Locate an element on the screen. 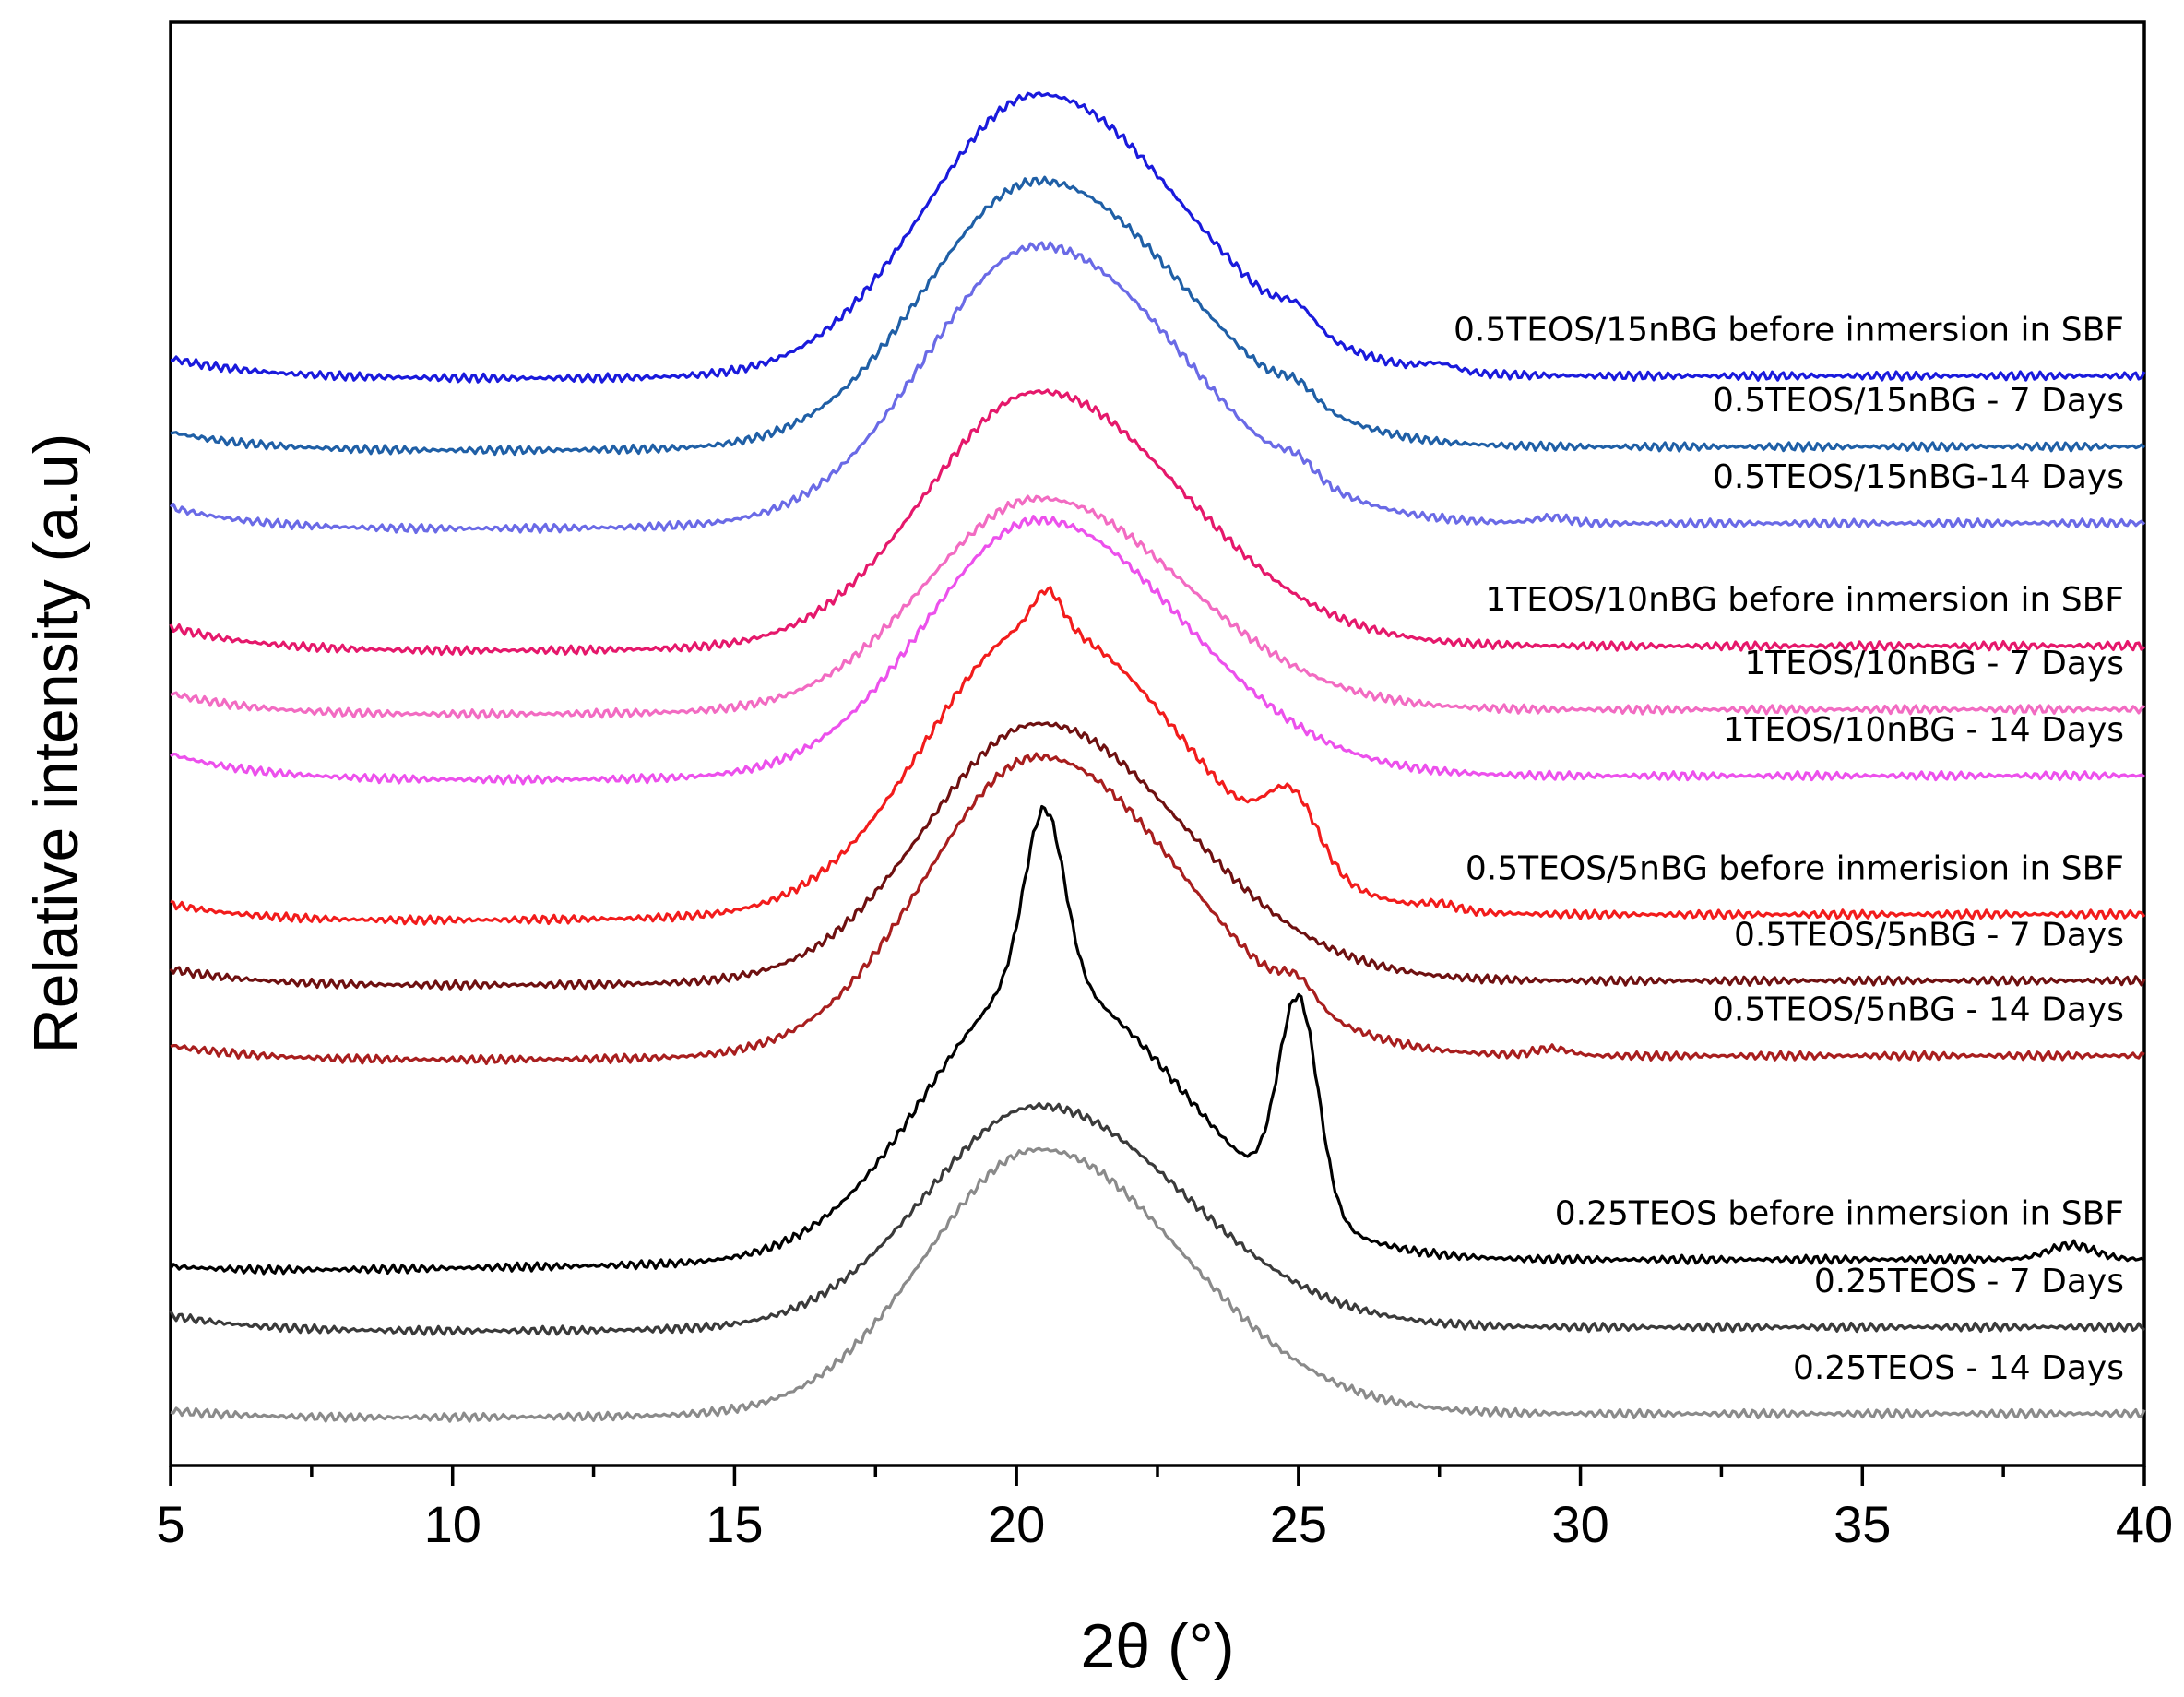 The image size is (2184, 1697). x-tick-label-35: 35 is located at coordinates (1862, 1524).